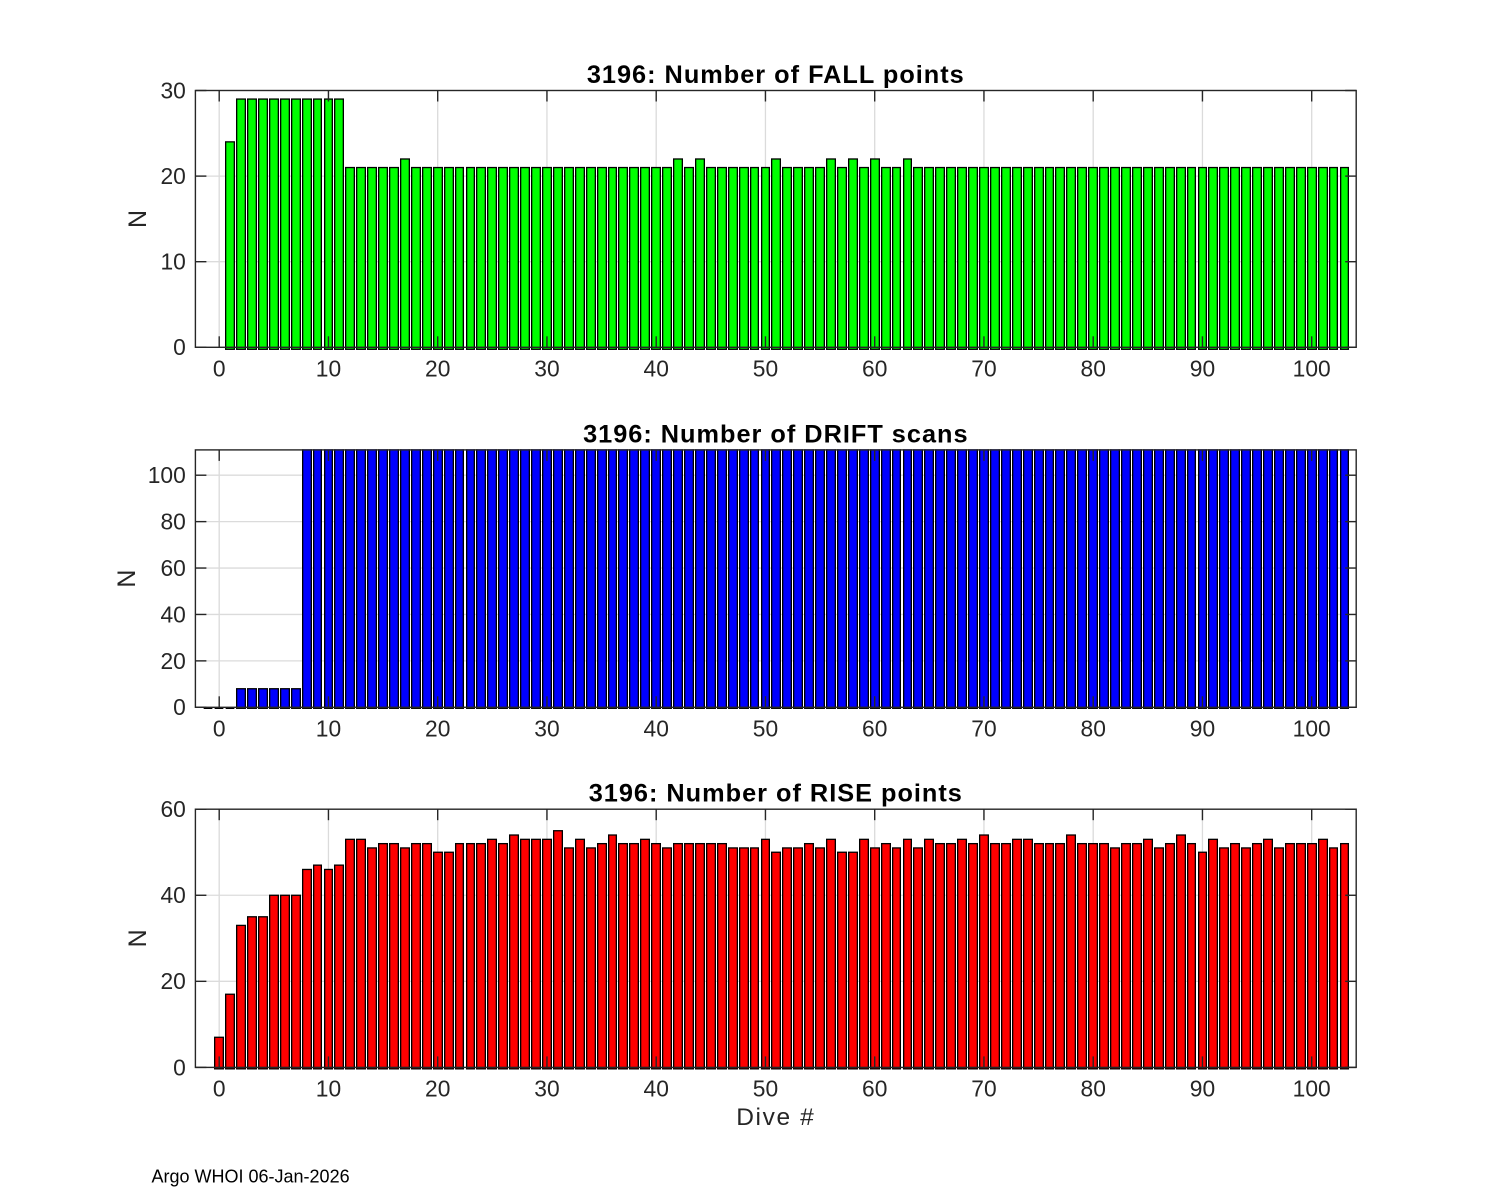 The height and width of the screenshot is (1200, 1500). What do you see at coordinates (251, 1177) in the screenshot?
I see `svg-text: Argo WHOI 06-Jan-2026` at bounding box center [251, 1177].